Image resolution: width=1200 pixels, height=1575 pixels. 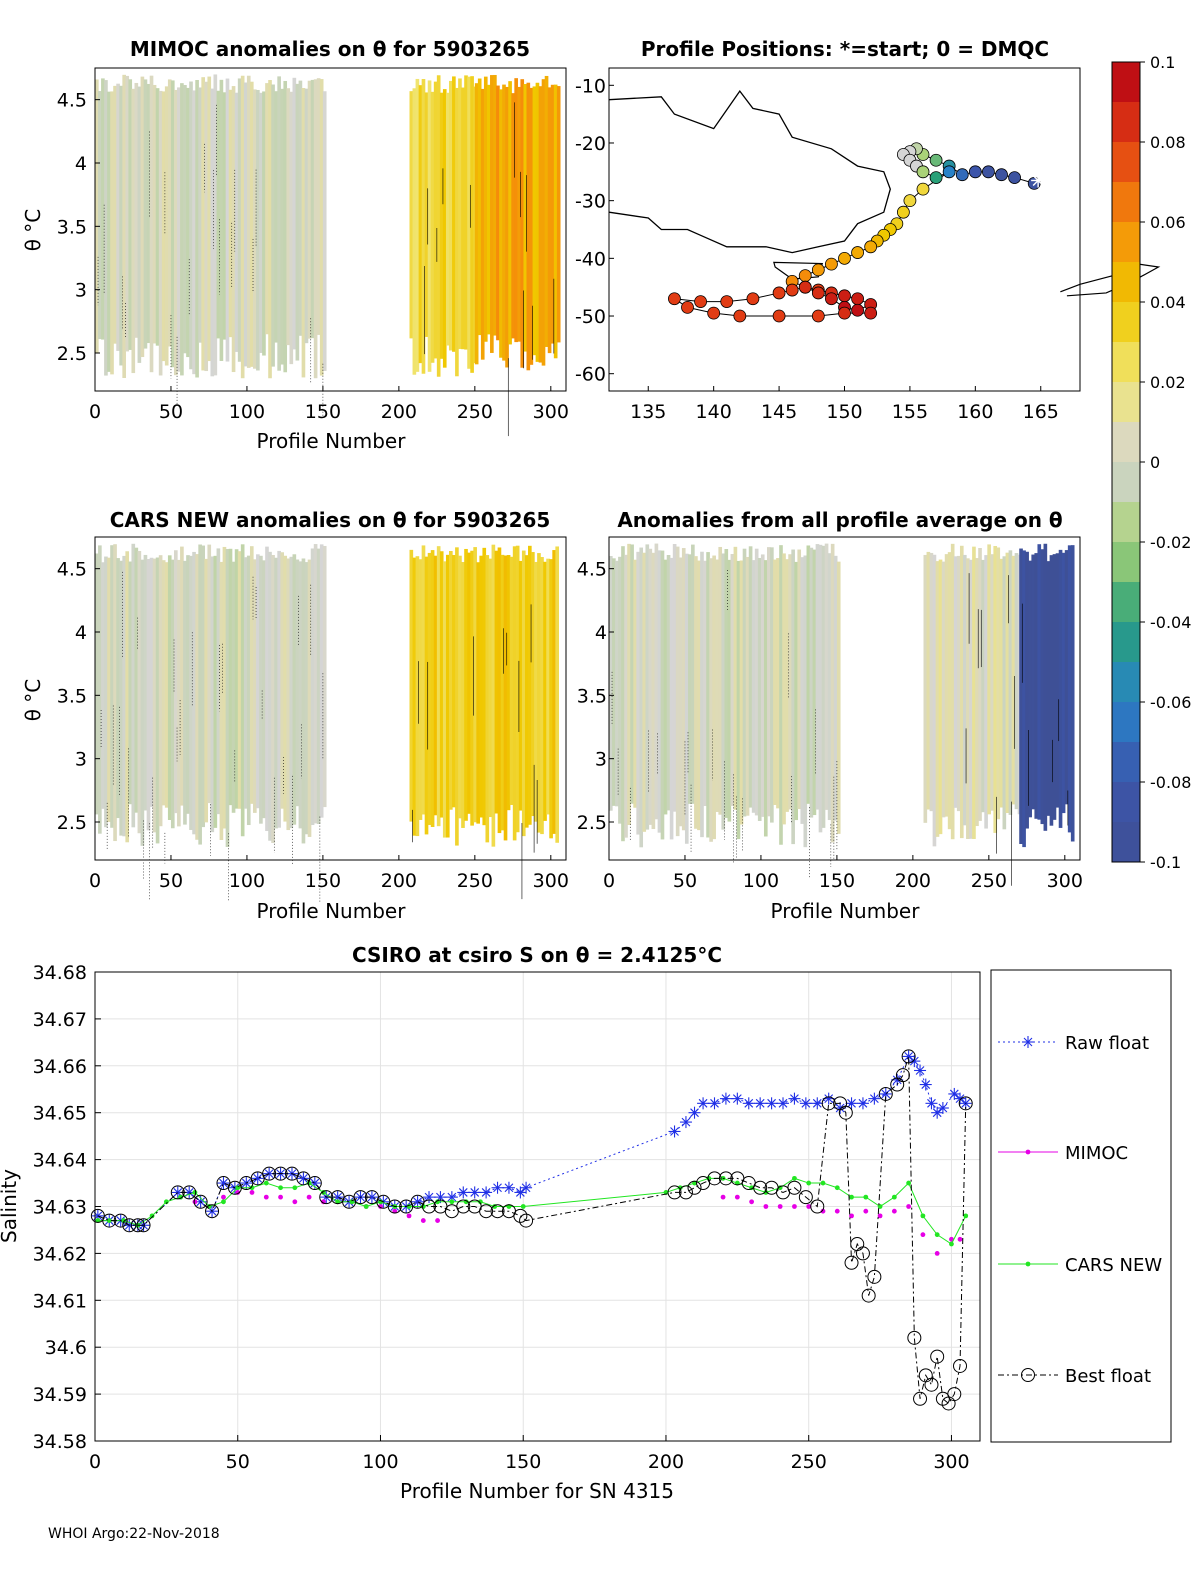 What do you see at coordinates (537, 1491) in the screenshot?
I see `salinity-xlabel: Profile Number for SN 4315` at bounding box center [537, 1491].